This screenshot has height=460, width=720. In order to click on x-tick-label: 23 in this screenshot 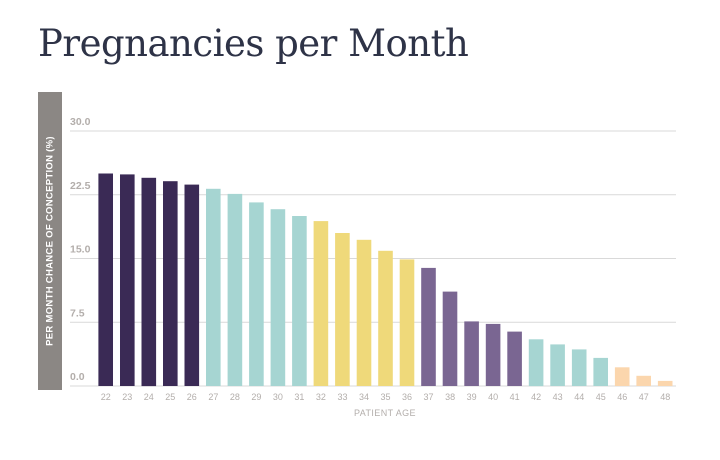, I will do `click(127, 397)`.